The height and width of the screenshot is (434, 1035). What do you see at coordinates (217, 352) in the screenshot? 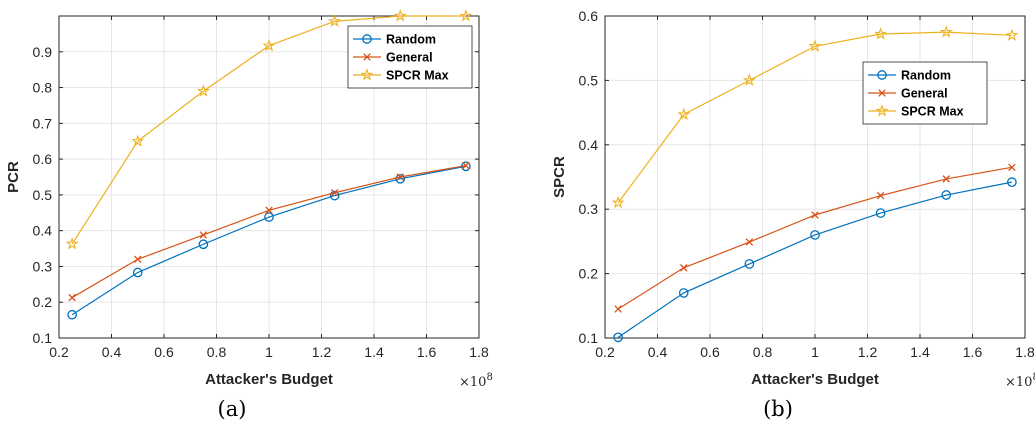
I see `x-tick-label: 0.8` at bounding box center [217, 352].